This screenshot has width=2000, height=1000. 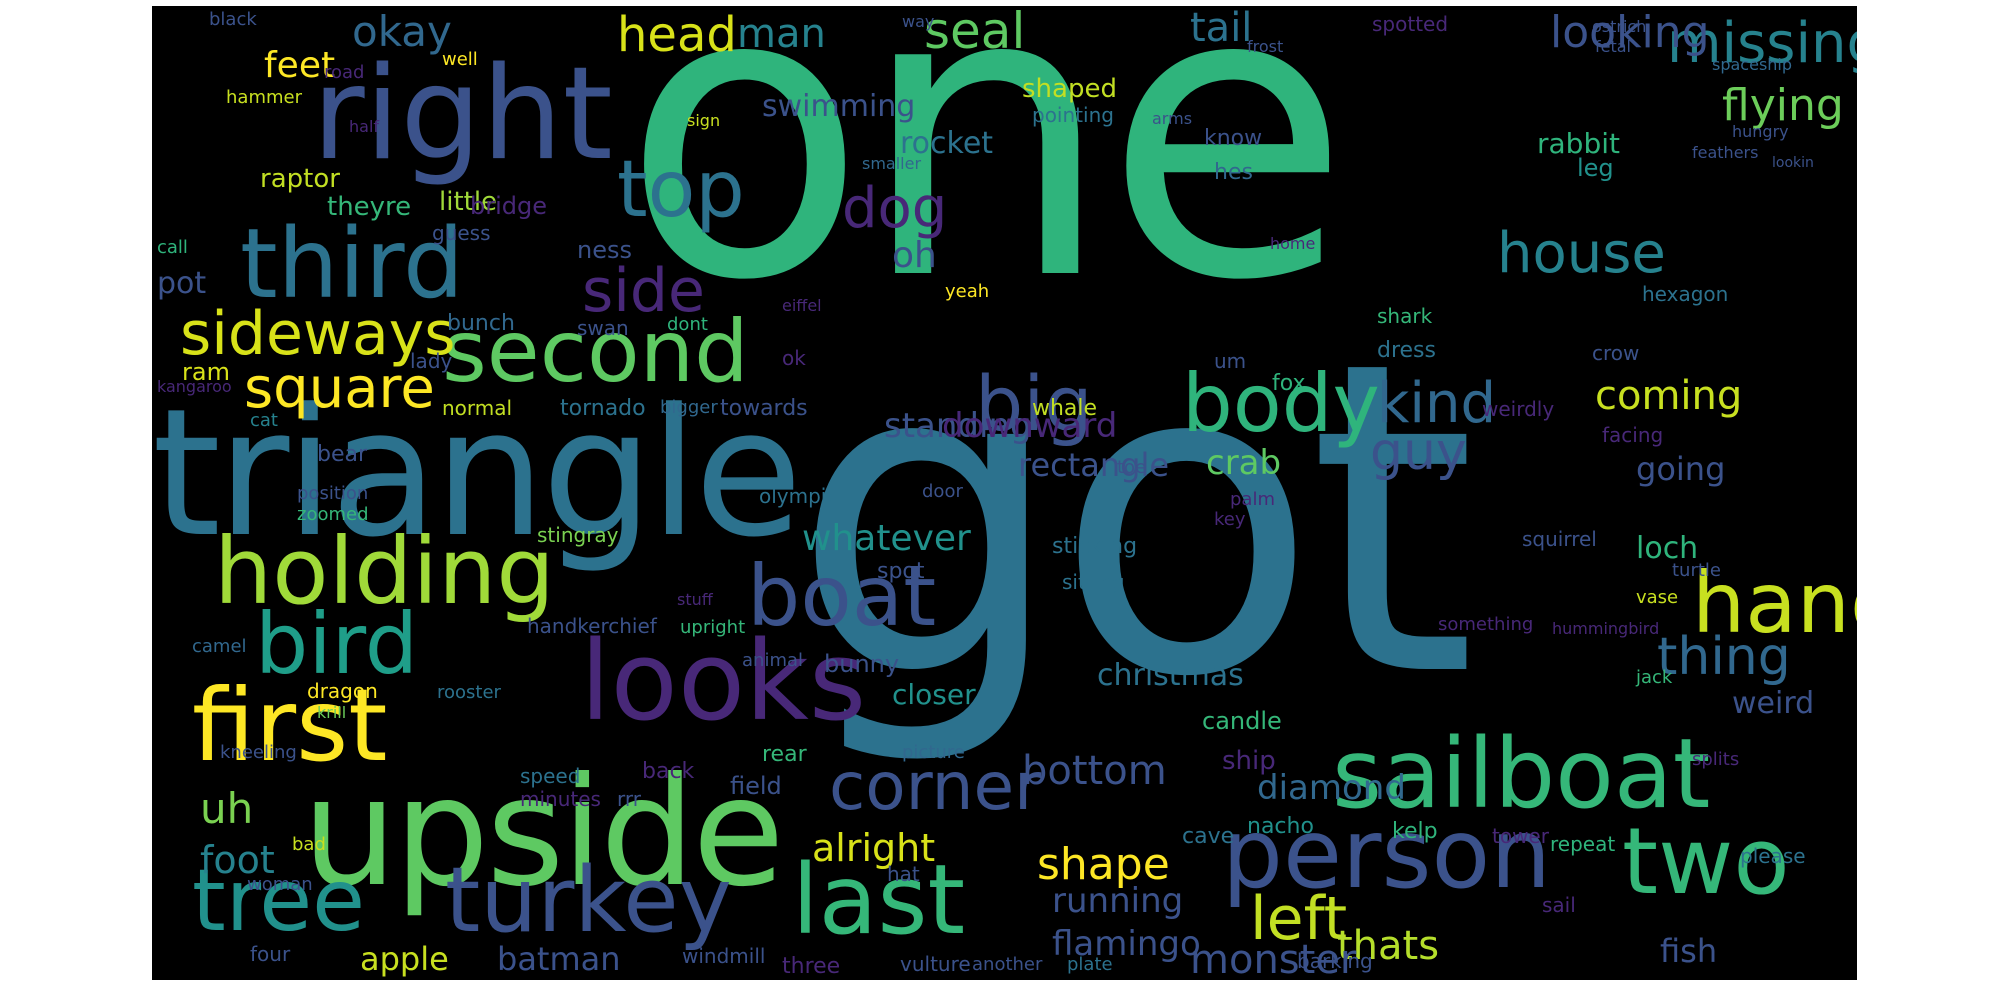 What do you see at coordinates (629, 799) in the screenshot?
I see `word-four: rrr` at bounding box center [629, 799].